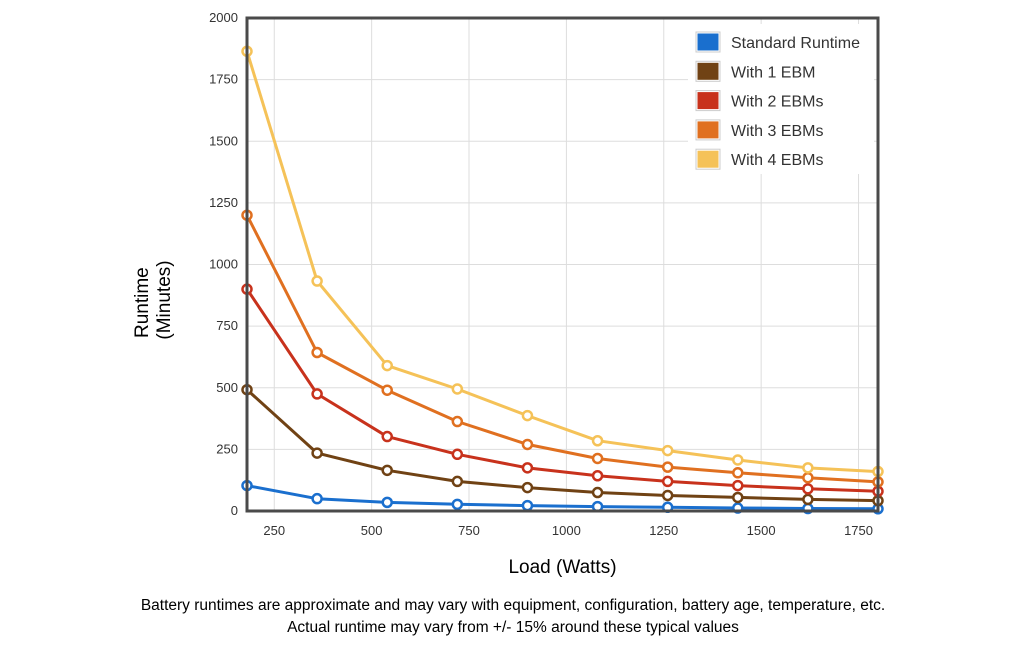  What do you see at coordinates (223, 202) in the screenshot?
I see `y-tick-label: 1250` at bounding box center [223, 202].